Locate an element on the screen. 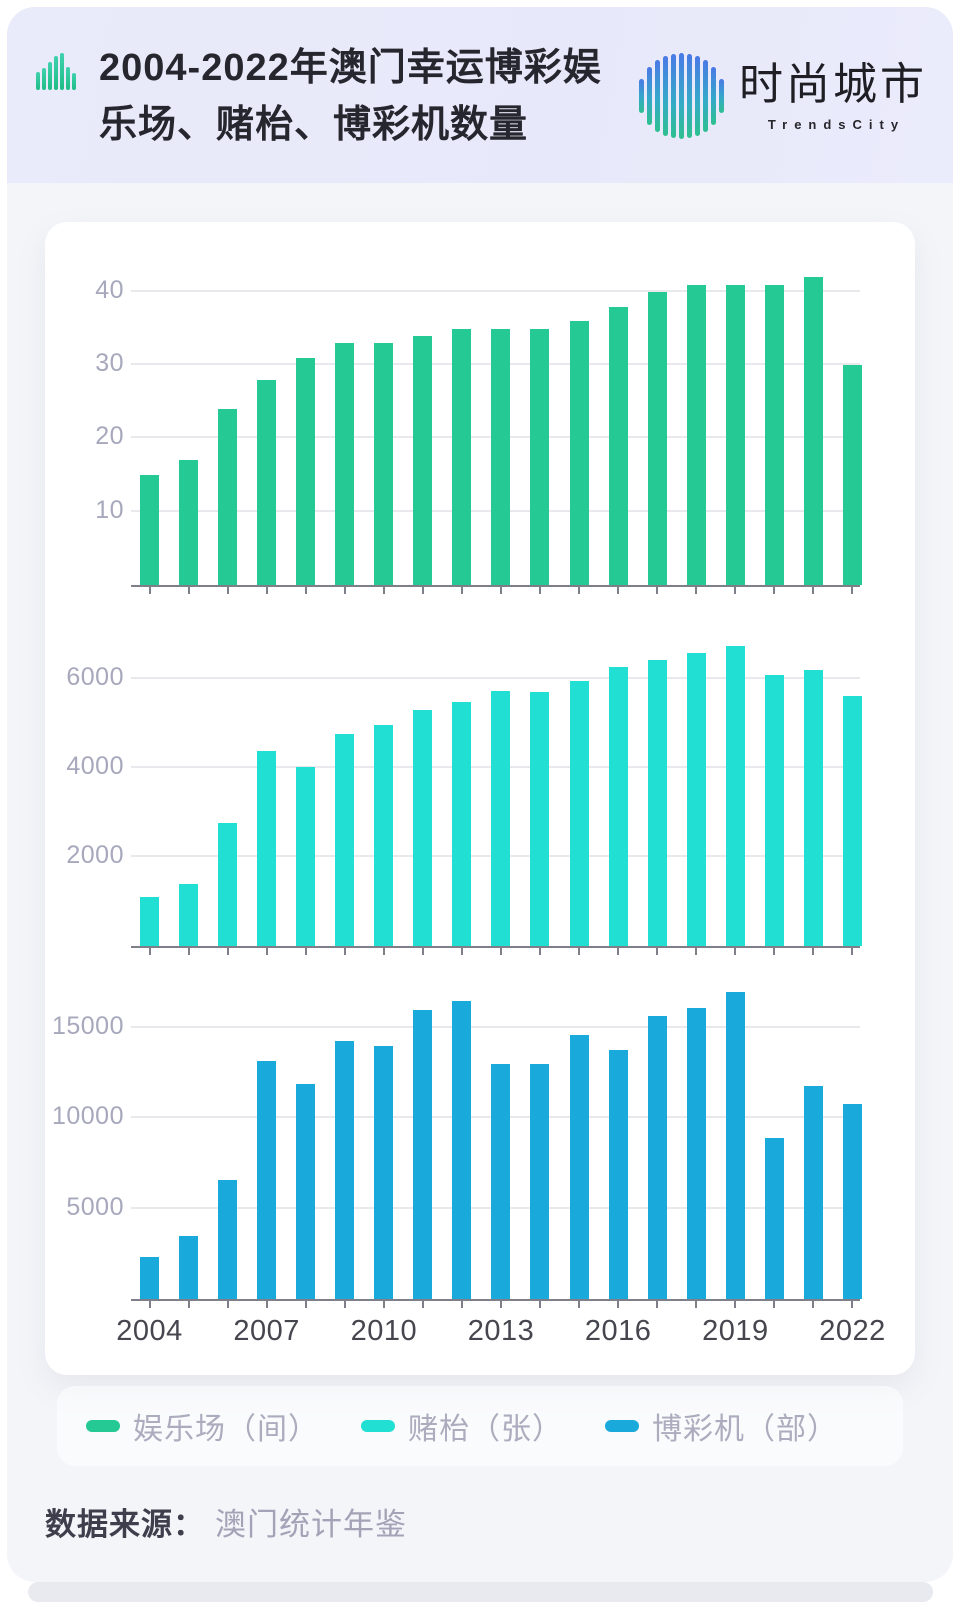  bar-2008 is located at coordinates (306, 856).